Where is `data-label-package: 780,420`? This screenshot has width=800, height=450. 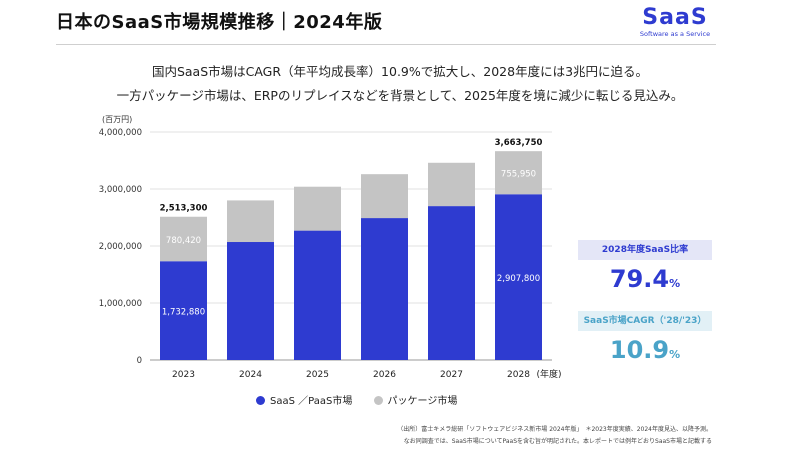
data-label-package: 780,420 is located at coordinates (183, 241).